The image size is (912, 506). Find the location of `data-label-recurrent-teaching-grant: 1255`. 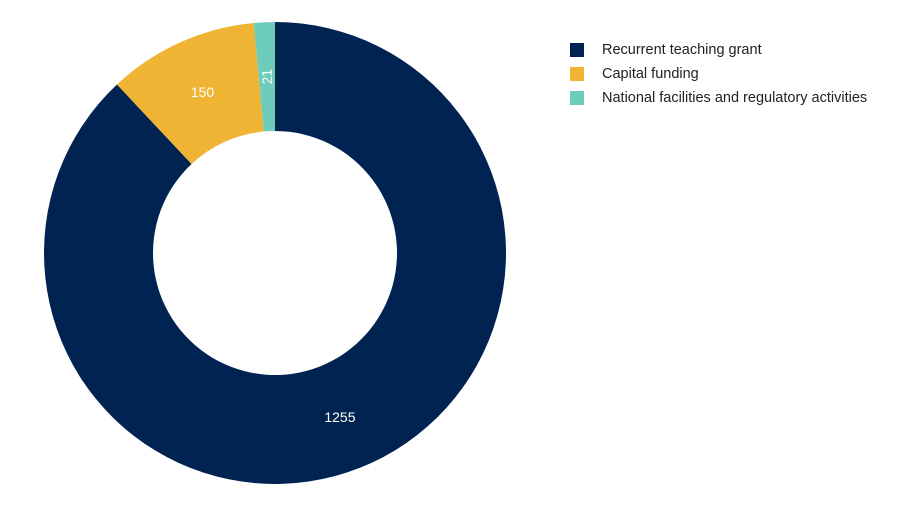

data-label-recurrent-teaching-grant: 1255 is located at coordinates (339, 417).